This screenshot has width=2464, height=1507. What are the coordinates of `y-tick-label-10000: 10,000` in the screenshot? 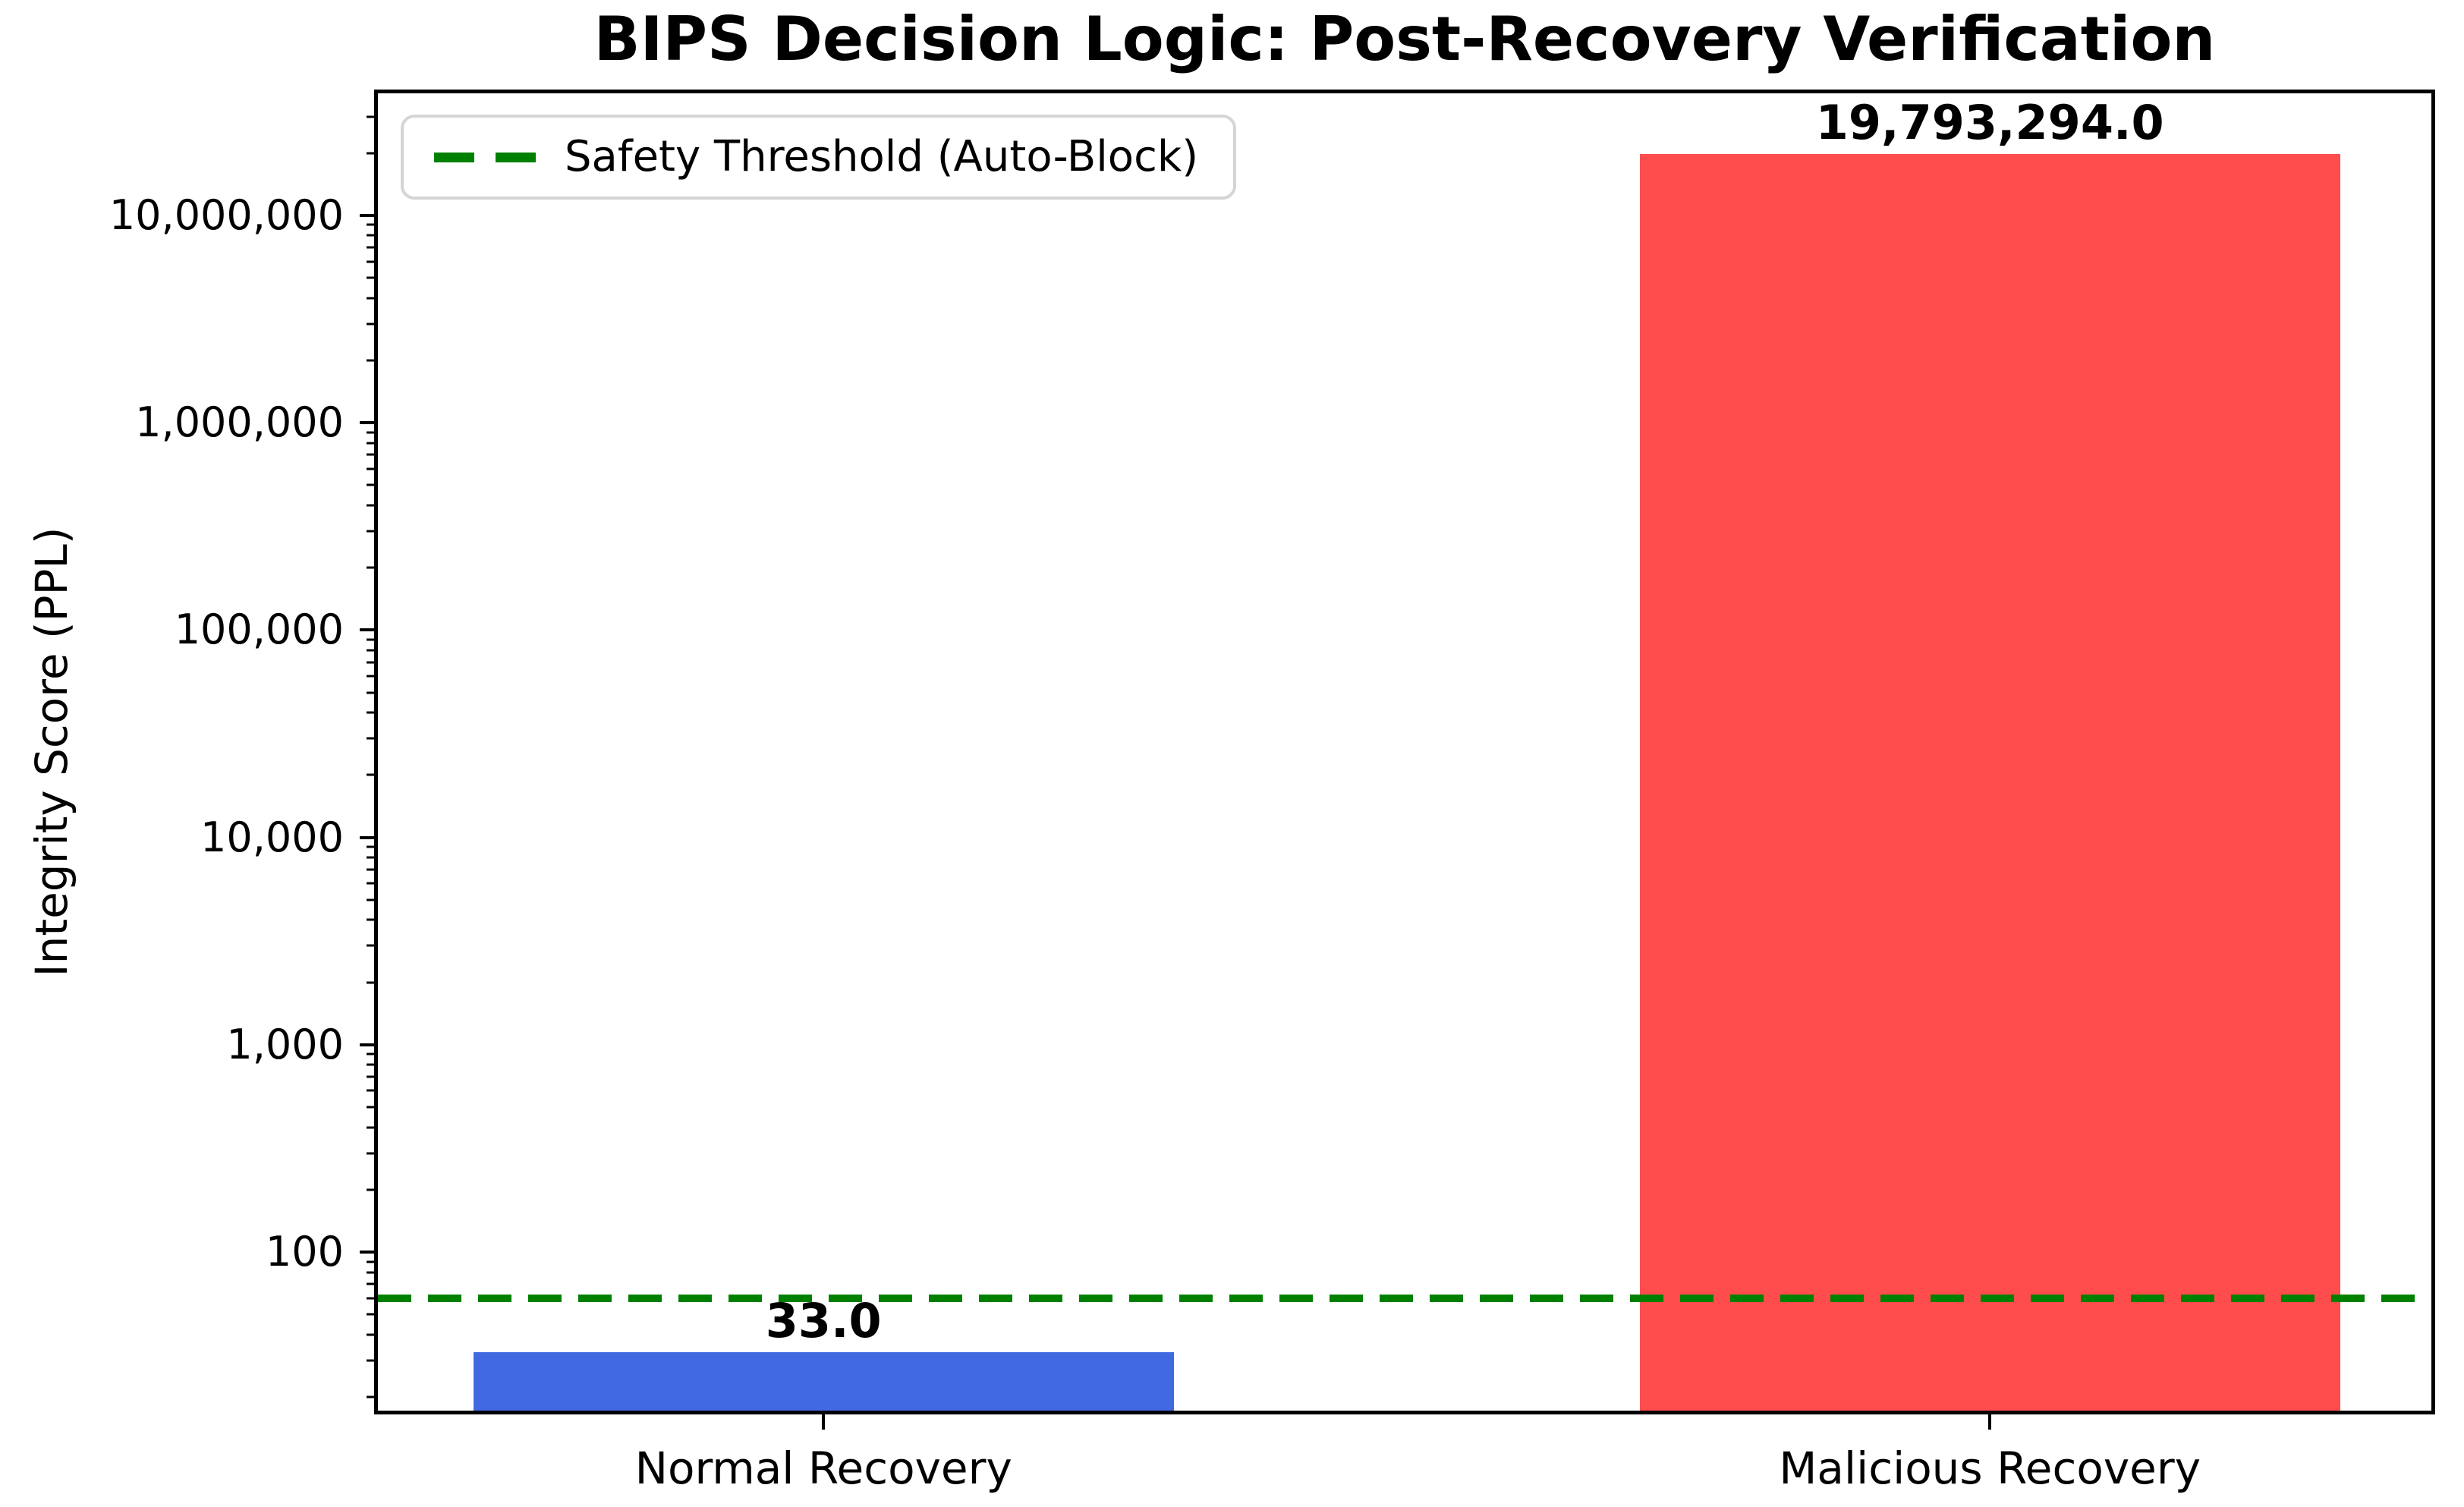 It's located at (272, 837).